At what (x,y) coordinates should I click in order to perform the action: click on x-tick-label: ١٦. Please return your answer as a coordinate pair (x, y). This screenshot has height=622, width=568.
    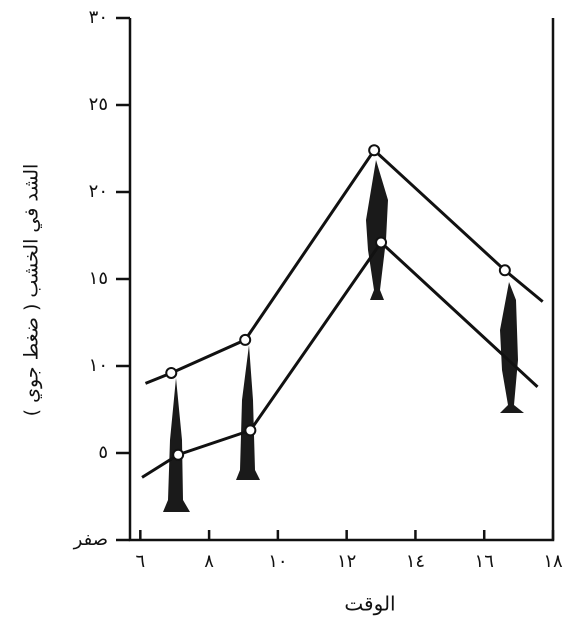
    Looking at the image, I should click on (484, 561).